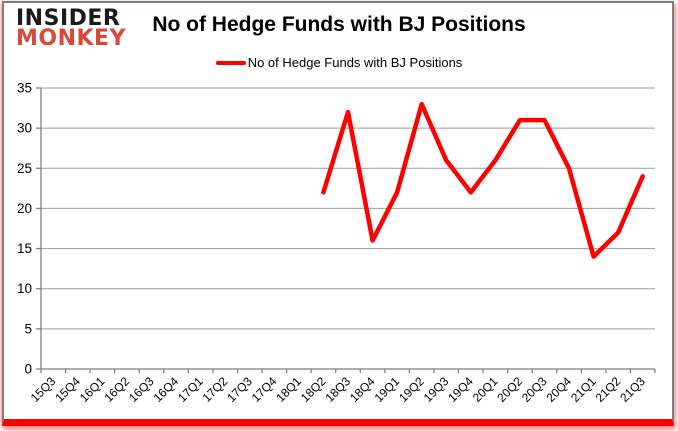  I want to click on y-axis-label: 20, so click(24, 208).